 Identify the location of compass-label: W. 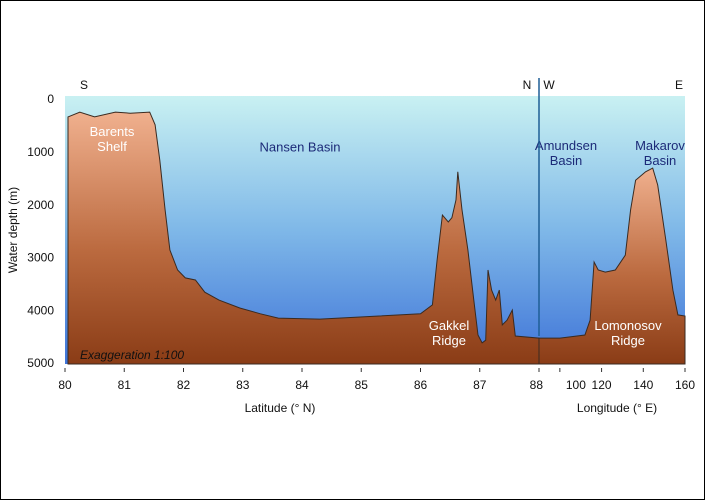
(549, 85).